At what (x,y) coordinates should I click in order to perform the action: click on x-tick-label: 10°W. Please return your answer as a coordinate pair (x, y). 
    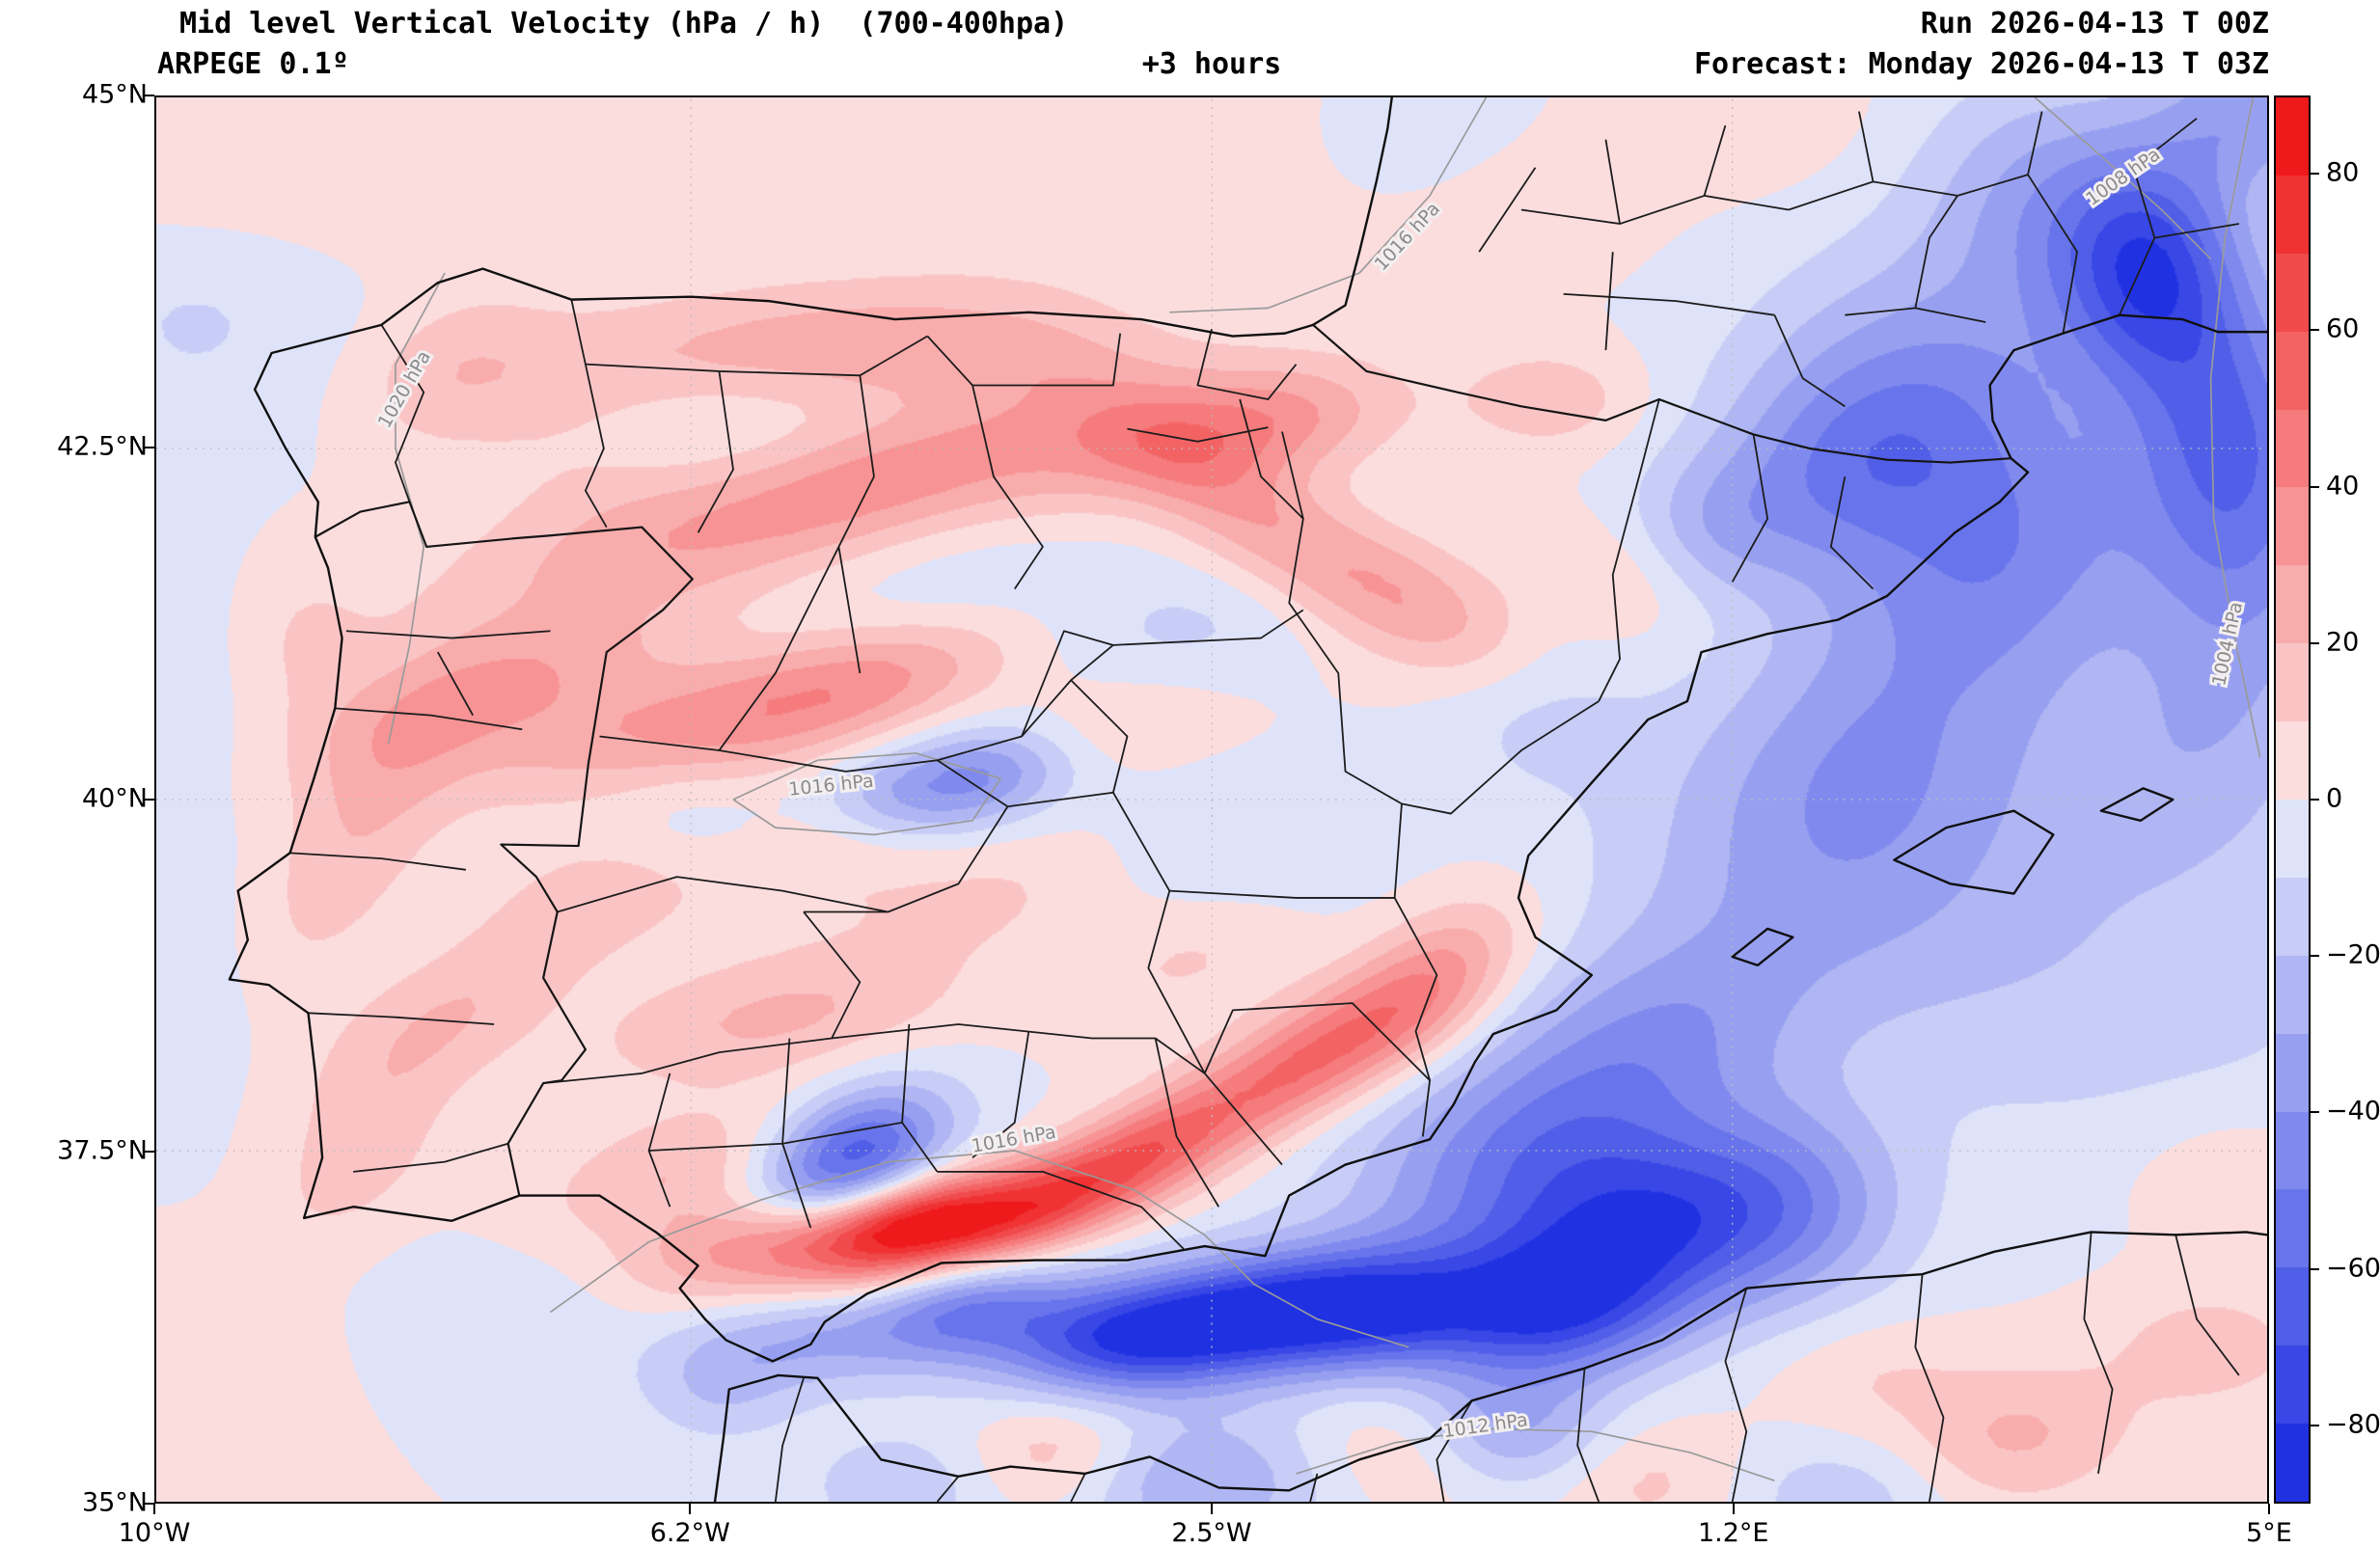
    Looking at the image, I should click on (155, 1533).